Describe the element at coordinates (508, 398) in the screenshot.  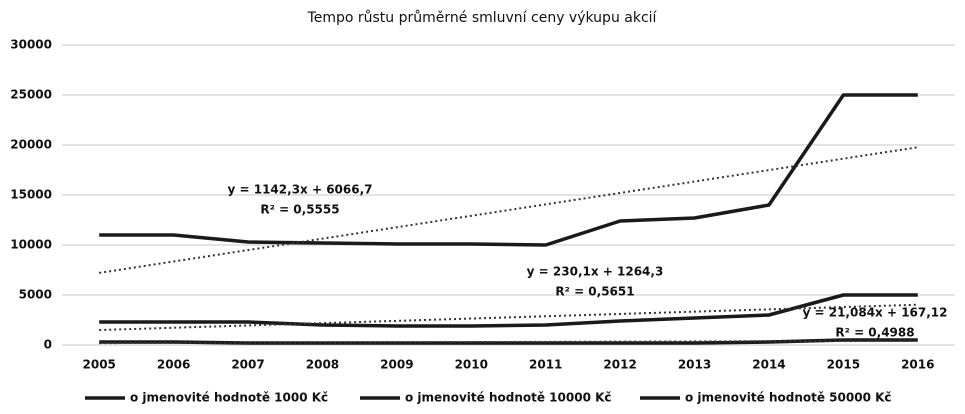
I see `legend-label: o jmenovité hodnotě 10000 Kč` at that location.